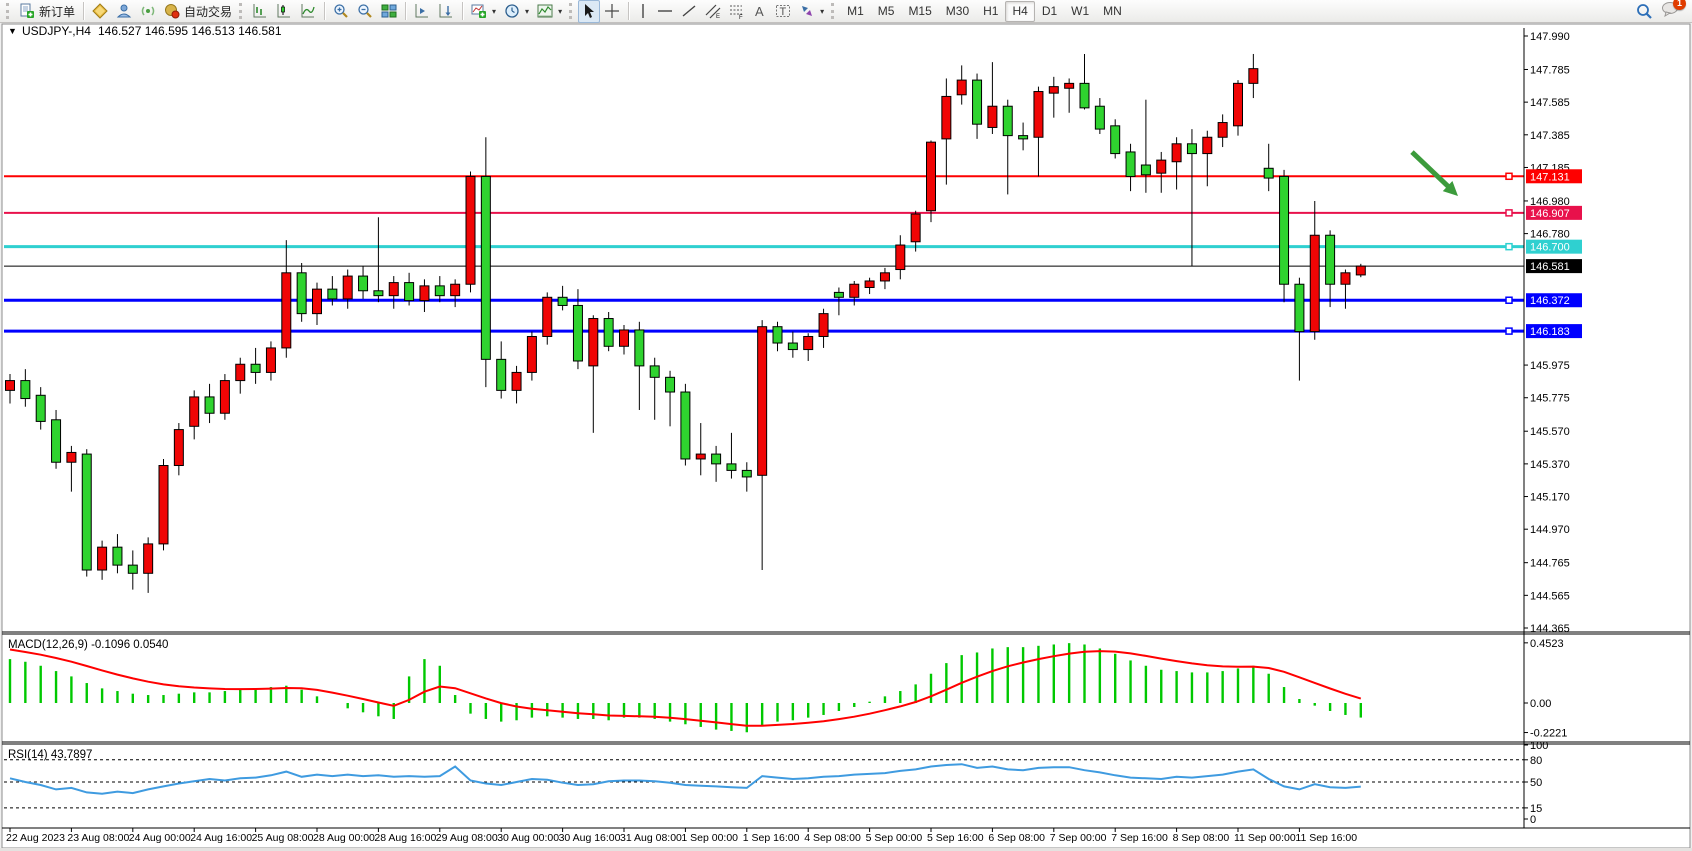  I want to click on price-tick-label: 145.775, so click(1550, 399).